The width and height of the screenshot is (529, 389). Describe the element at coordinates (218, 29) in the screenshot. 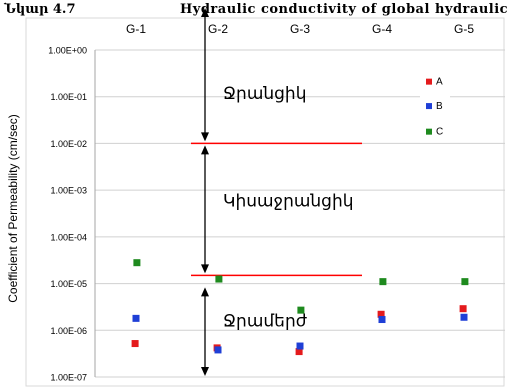

I see `x-category-label-2: G-2` at that location.